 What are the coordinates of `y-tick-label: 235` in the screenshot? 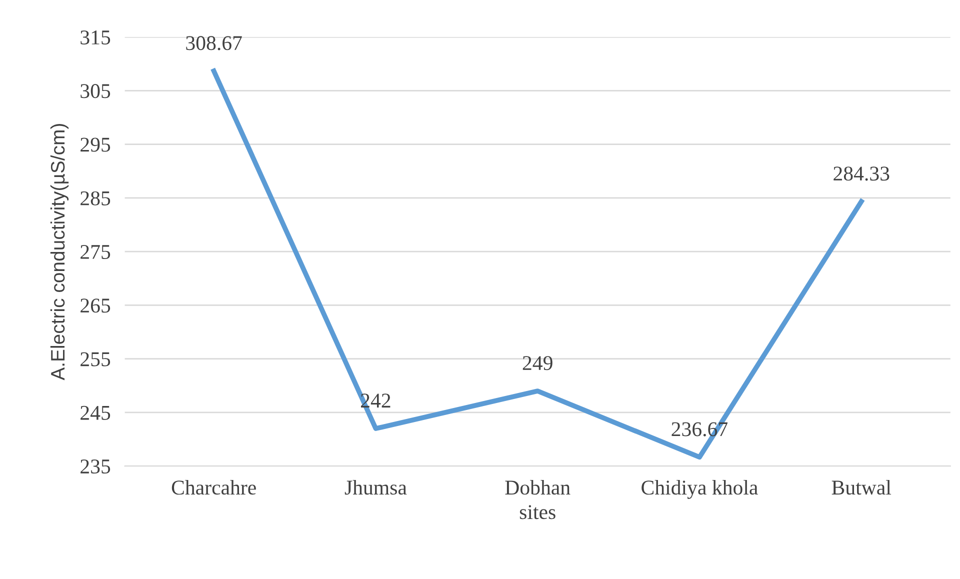 It's located at (95, 467).